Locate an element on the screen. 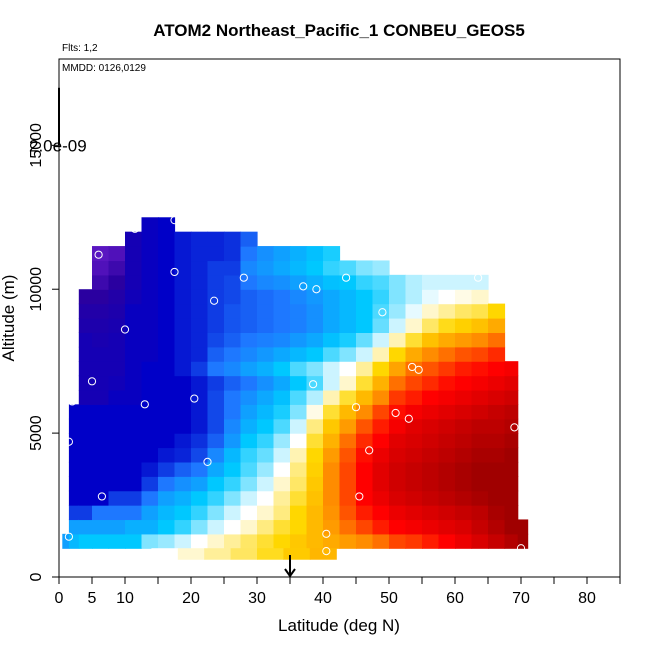 The width and height of the screenshot is (650, 650). x-tick-label: 20 is located at coordinates (191, 598).